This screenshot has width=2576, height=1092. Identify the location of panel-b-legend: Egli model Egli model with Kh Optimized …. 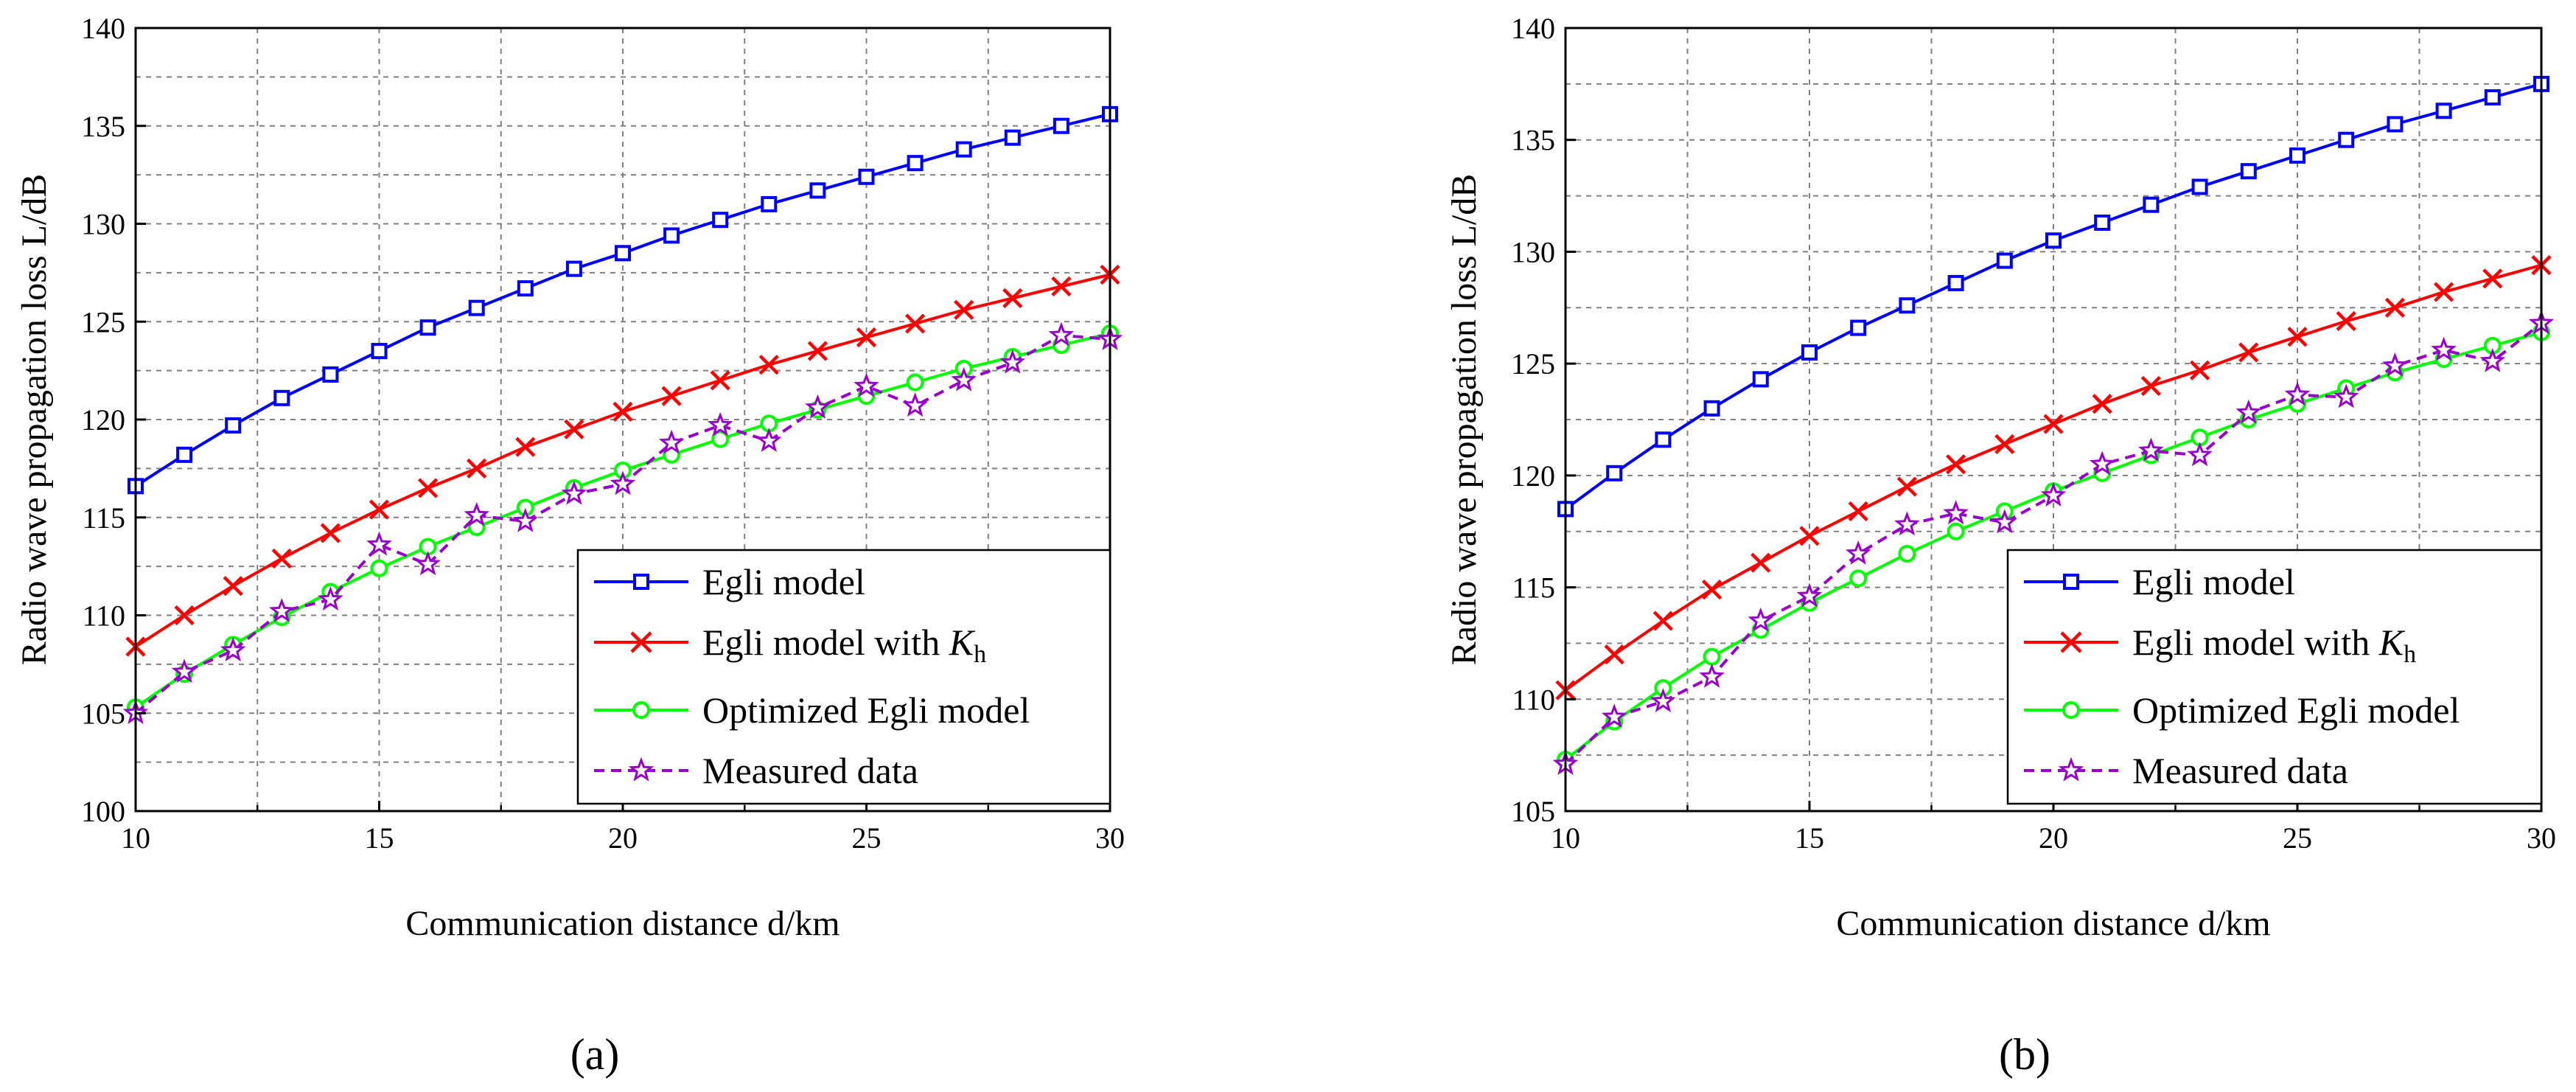
(2274, 677).